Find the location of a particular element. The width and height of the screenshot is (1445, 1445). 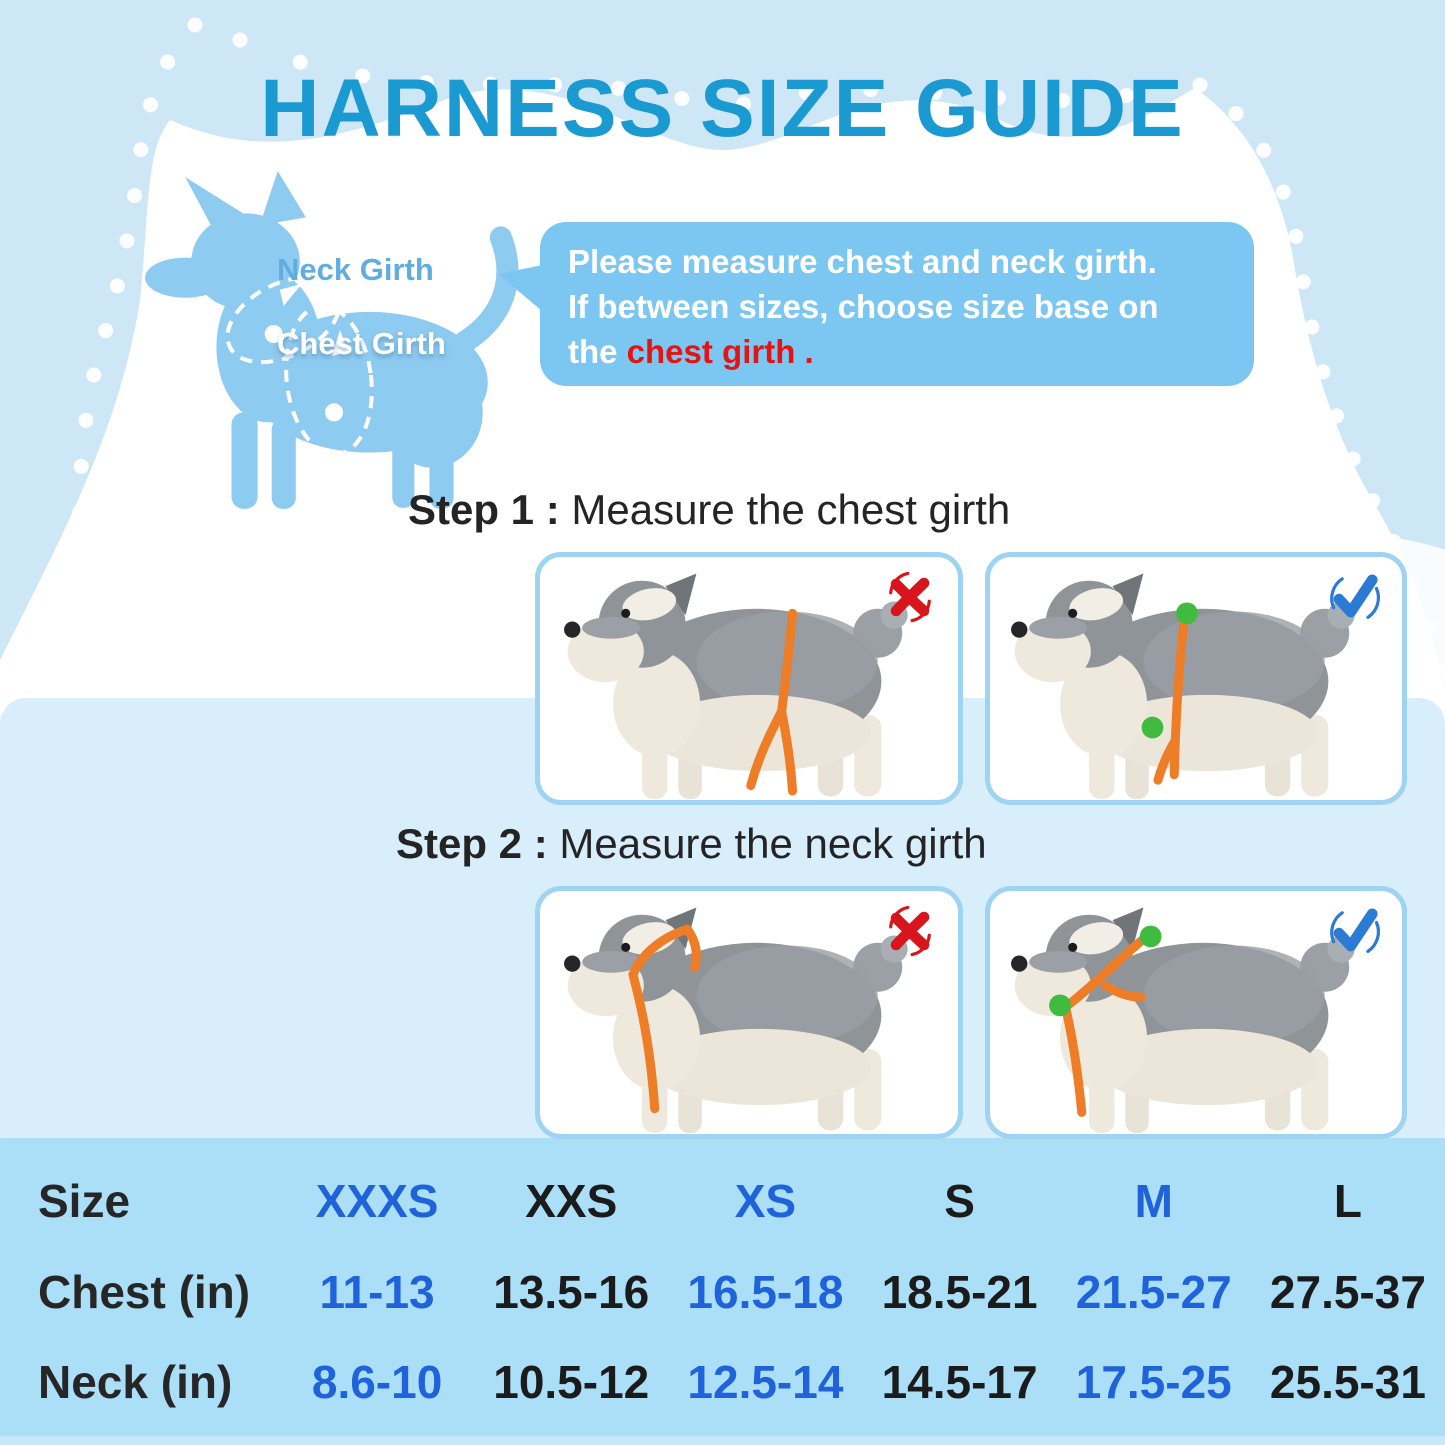

table-cell: XXS is located at coordinates (571, 1201).